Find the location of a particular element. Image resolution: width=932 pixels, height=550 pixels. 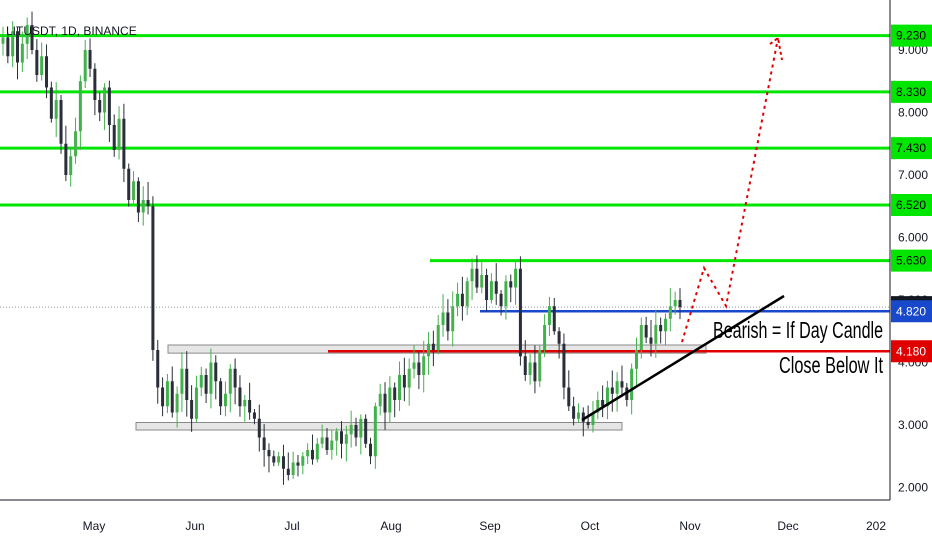

resistance-price-label: 8.330 is located at coordinates (911, 91).